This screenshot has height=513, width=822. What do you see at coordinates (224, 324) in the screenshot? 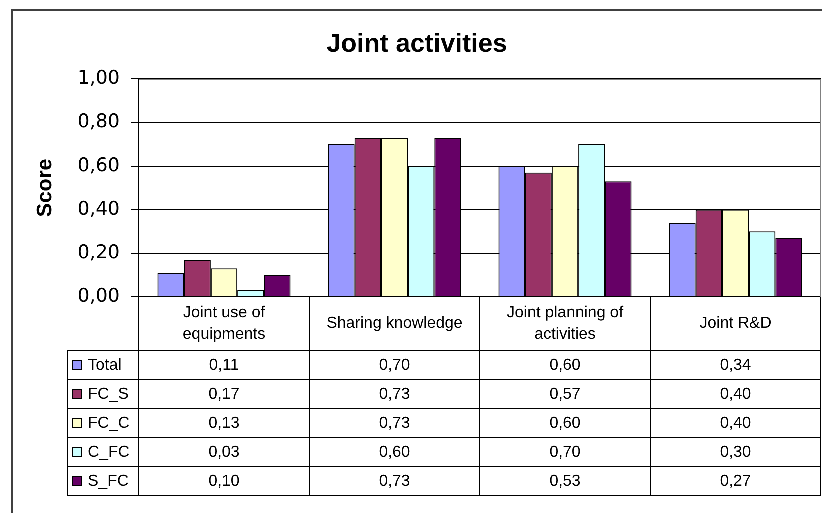
I see `x-tick-label: Joint use of equipments` at bounding box center [224, 324].